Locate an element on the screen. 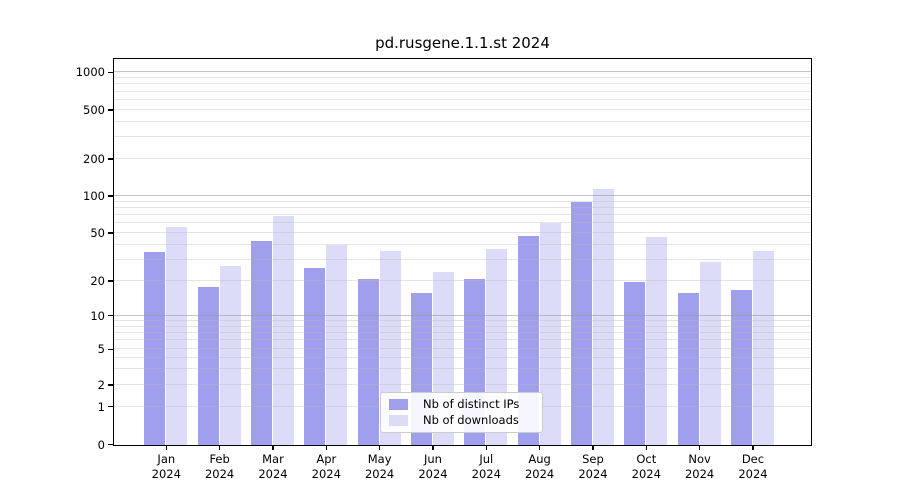  y-tick-label-500: 500 is located at coordinates (94, 110).